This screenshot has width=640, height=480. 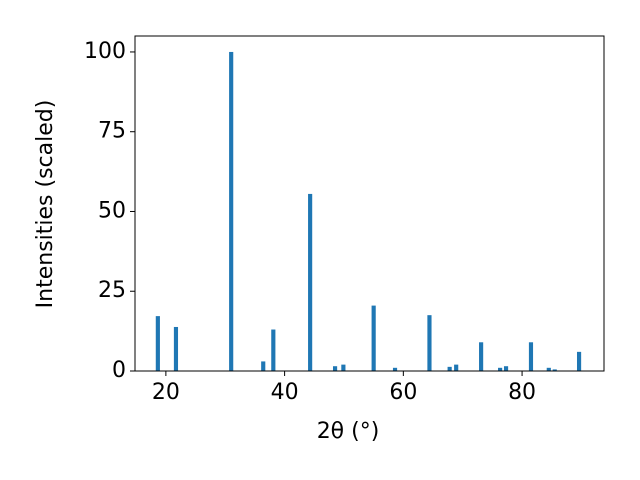 I want to click on y-axis-label: Intensities (scaled), so click(x=45, y=204).